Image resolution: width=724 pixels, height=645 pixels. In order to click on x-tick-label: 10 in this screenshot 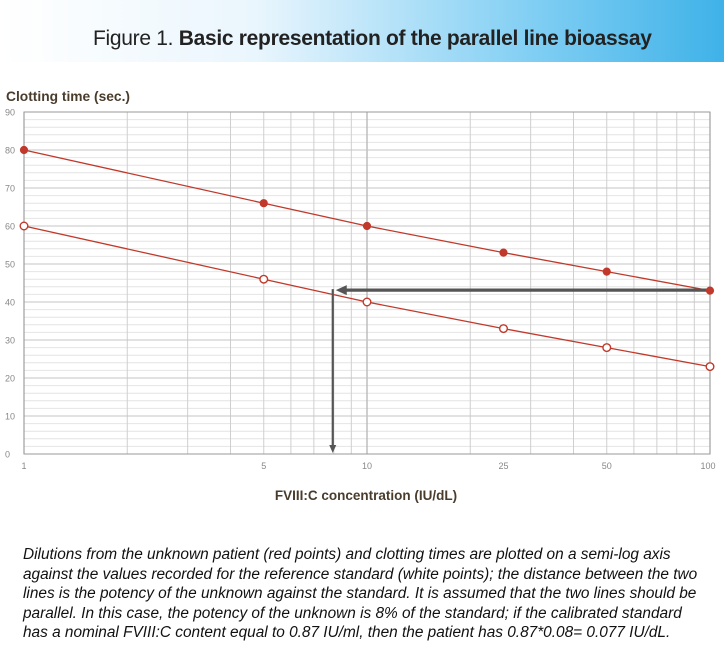, I will do `click(367, 466)`.